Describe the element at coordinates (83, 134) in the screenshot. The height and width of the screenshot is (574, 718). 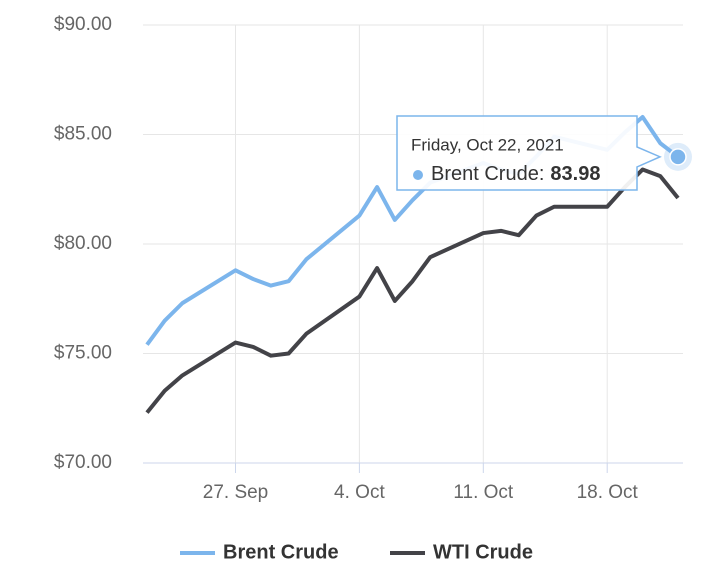
I see `y-tick-label: $85.00` at that location.